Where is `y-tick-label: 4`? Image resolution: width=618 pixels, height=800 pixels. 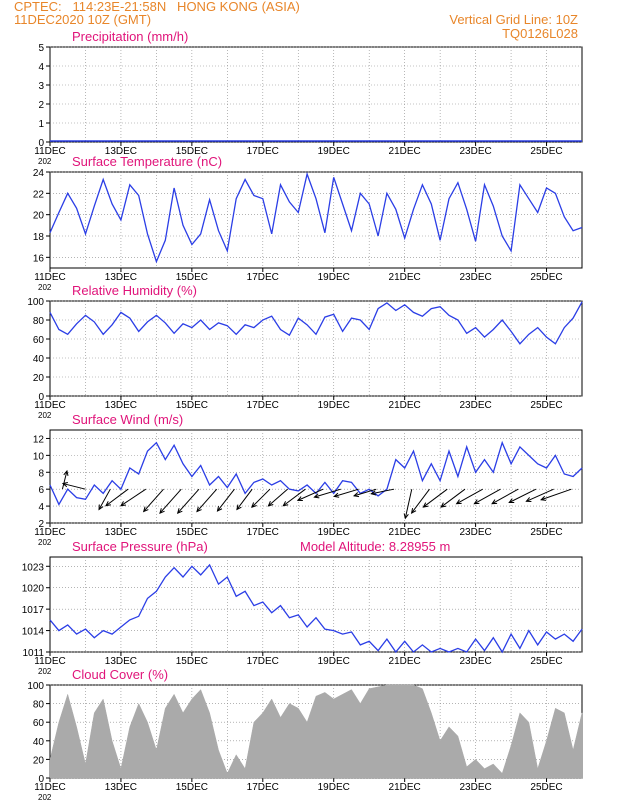 y-tick-label: 4 is located at coordinates (41, 67).